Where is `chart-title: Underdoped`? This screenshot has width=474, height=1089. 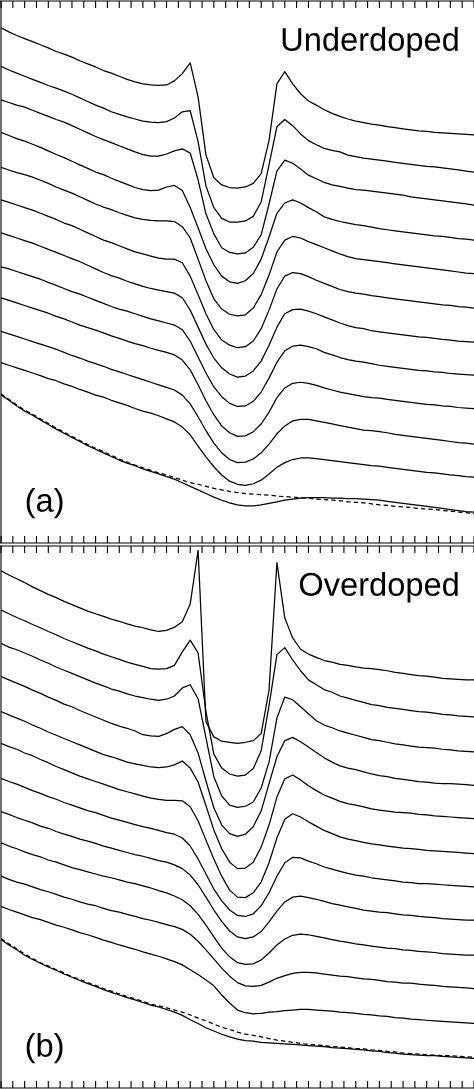
chart-title: Underdoped is located at coordinates (370, 42).